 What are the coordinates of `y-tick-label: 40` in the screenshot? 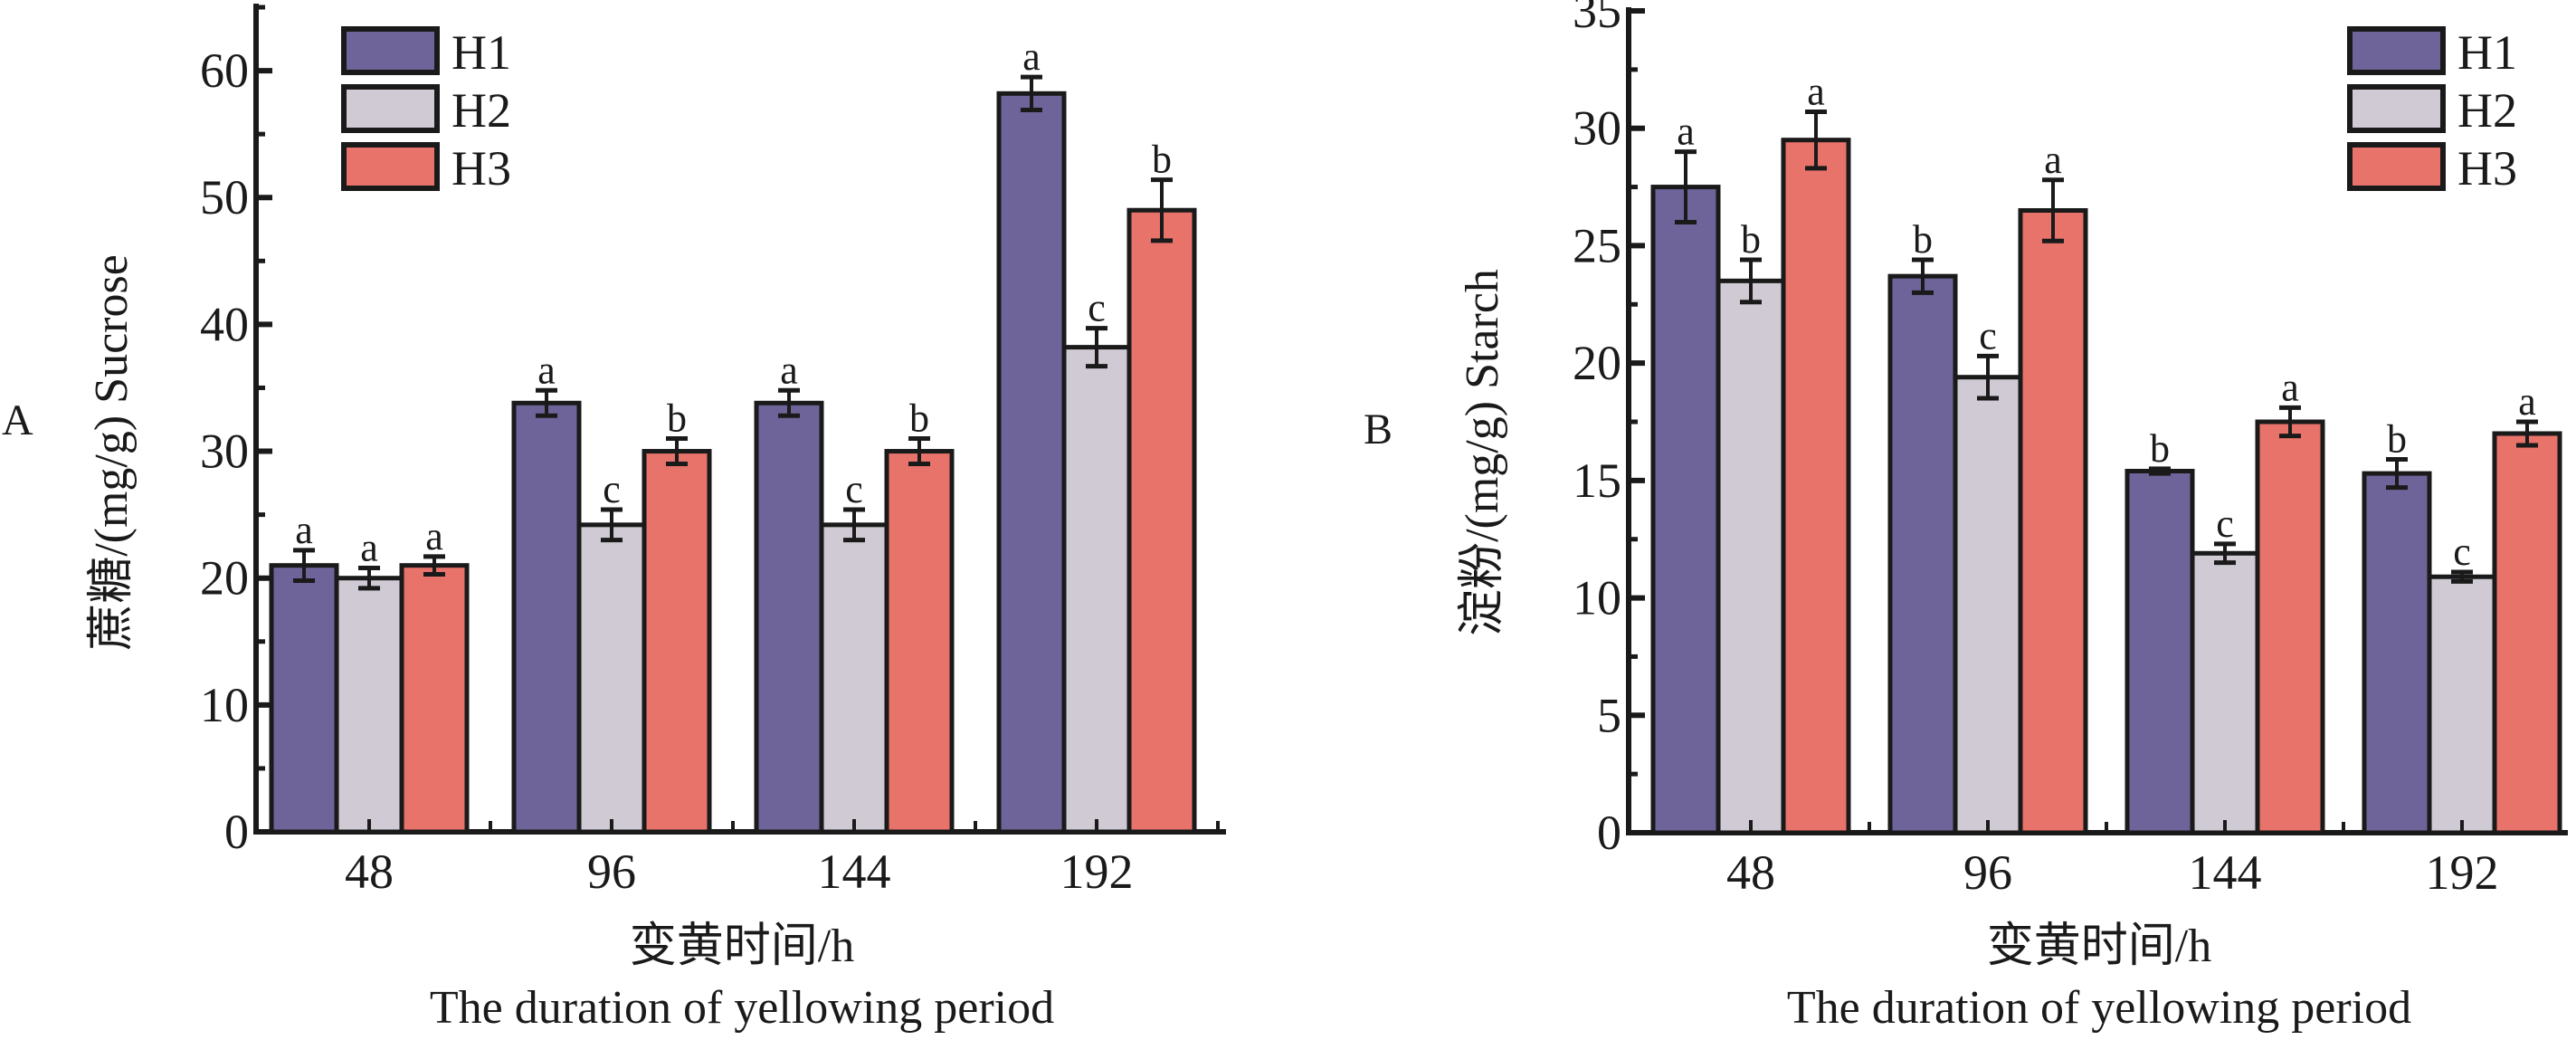 It's located at (224, 324).